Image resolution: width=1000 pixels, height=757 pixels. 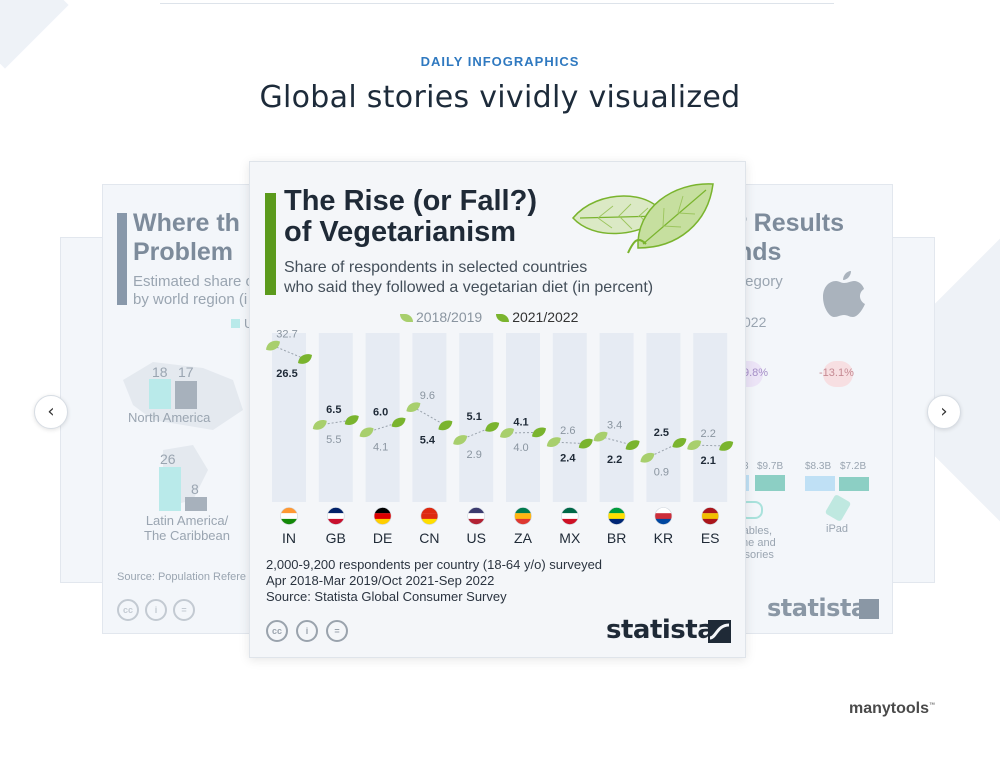 What do you see at coordinates (247, 323) in the screenshot?
I see `legend-label: U` at bounding box center [247, 323].